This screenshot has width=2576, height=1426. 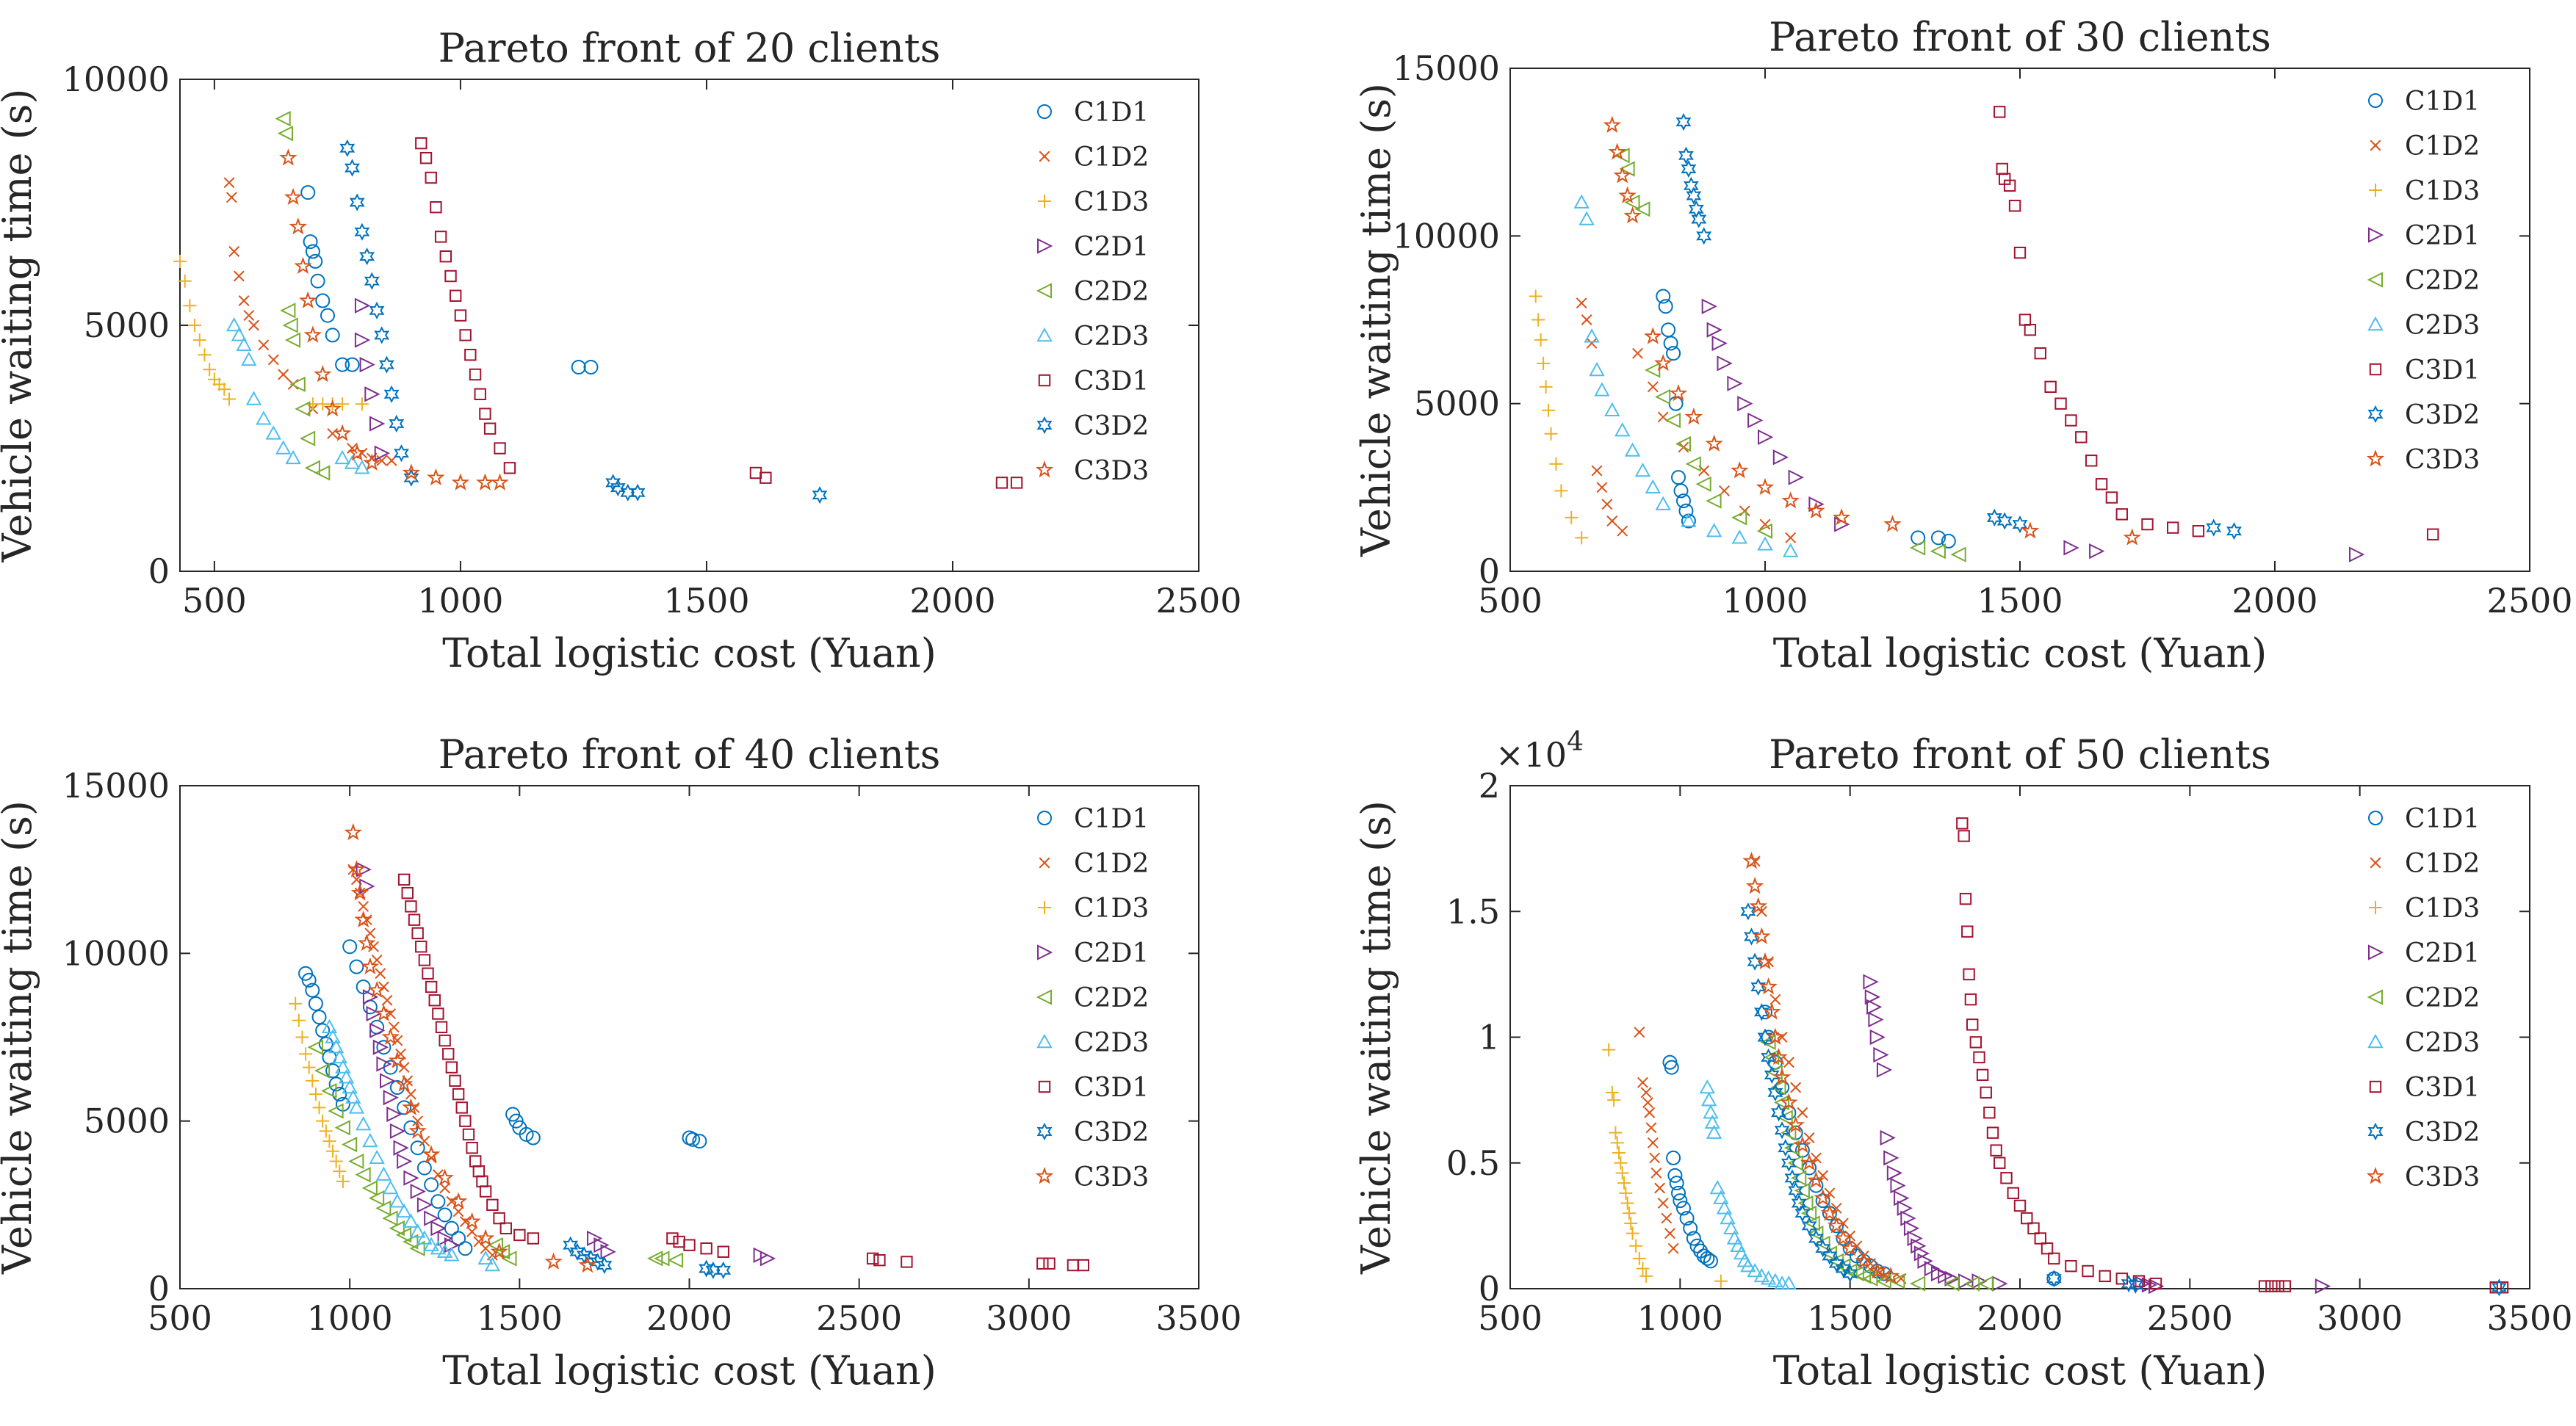 What do you see at coordinates (116, 79) in the screenshot?
I see `y-tick-label: 10000` at bounding box center [116, 79].